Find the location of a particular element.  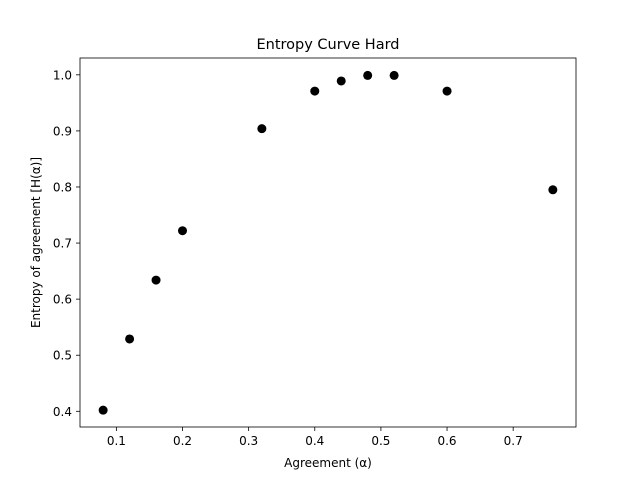

y-tick-label: 0.4 is located at coordinates (62, 412).